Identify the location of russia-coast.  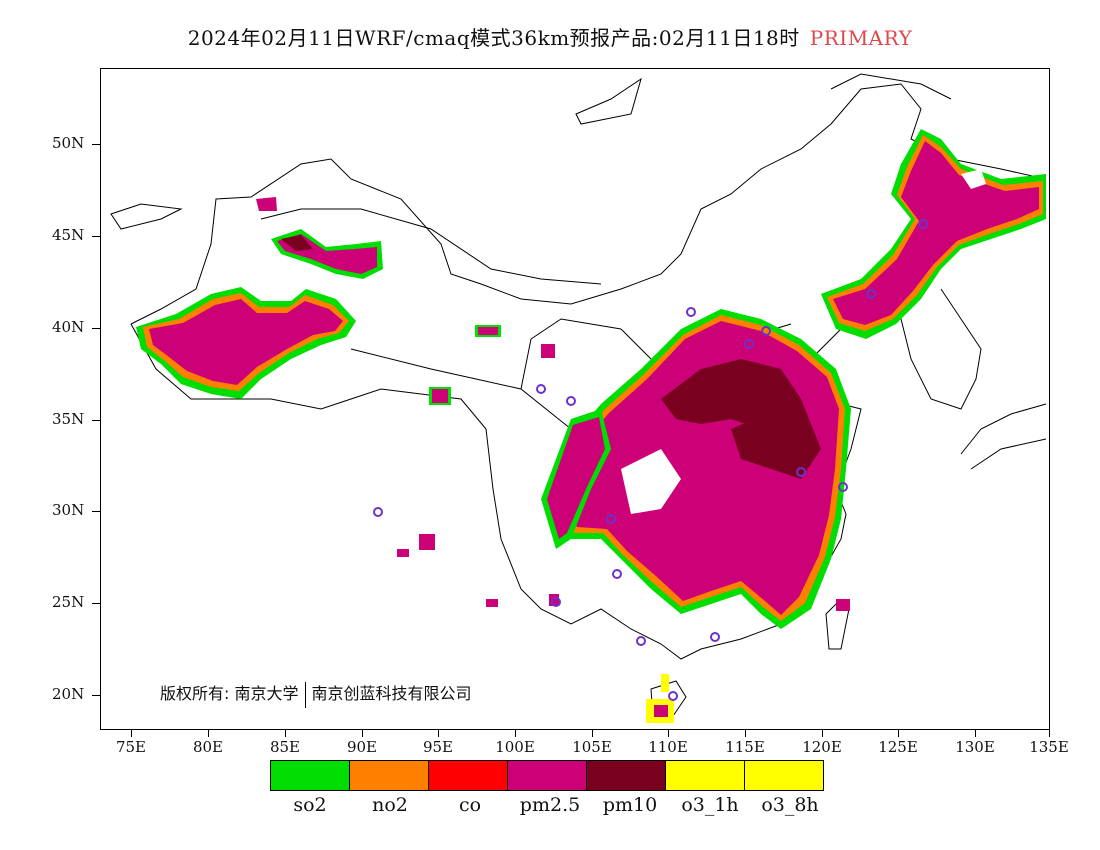
(763, 99).